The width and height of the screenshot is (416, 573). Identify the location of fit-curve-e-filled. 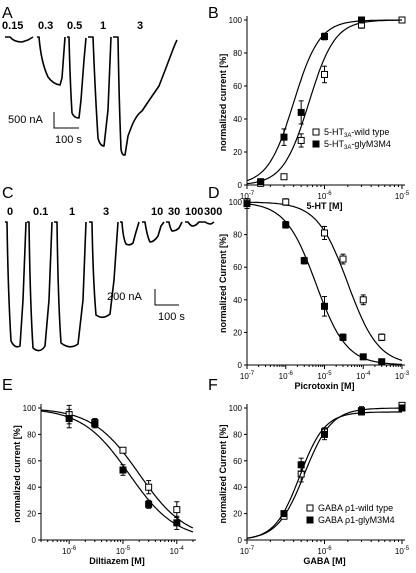
(117, 471).